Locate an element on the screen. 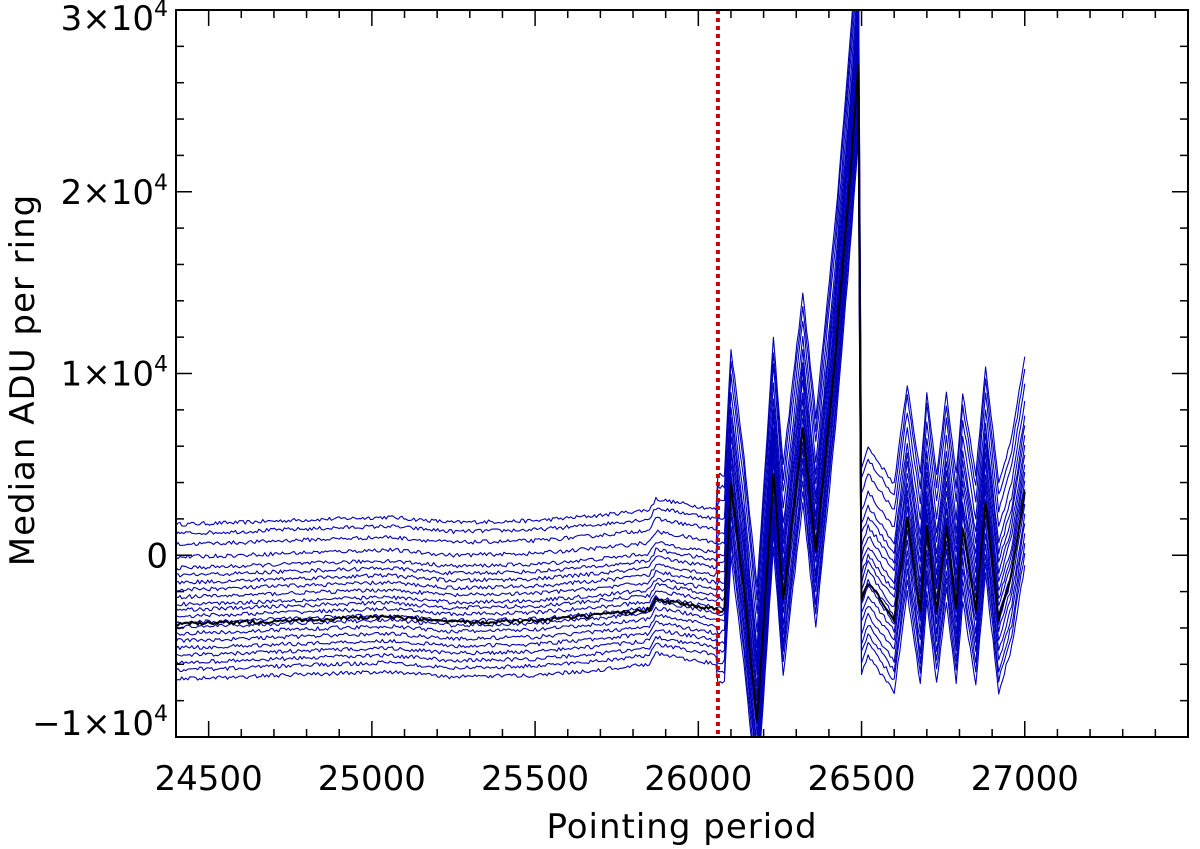  x-tick-label: 24500 is located at coordinates (209, 779).